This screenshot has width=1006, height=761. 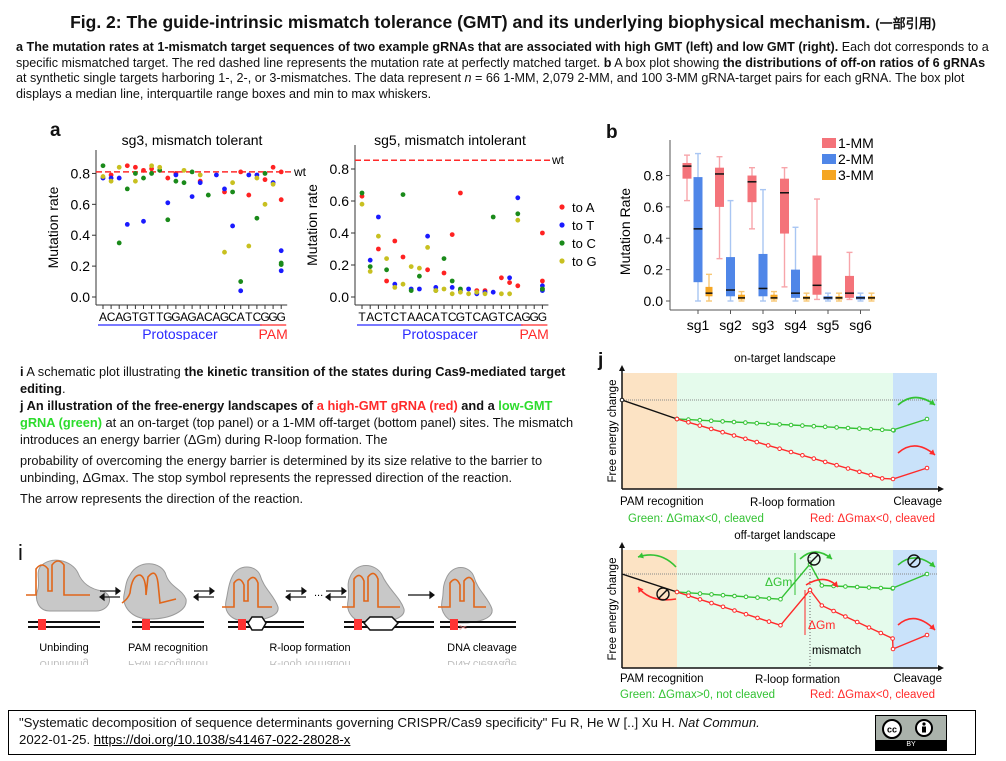 I want to click on y-tick-label: 0.0, so click(x=340, y=297).